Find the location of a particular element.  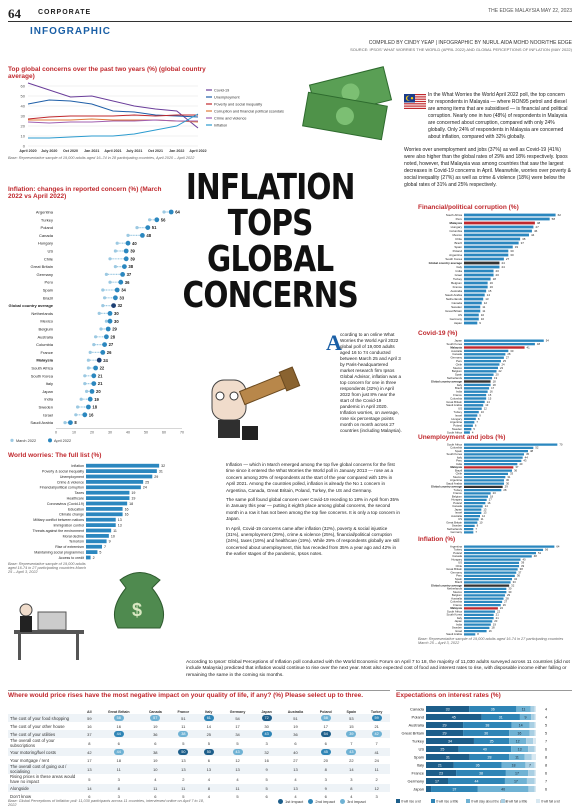

stacked-value: 40 is located at coordinates (485, 749).